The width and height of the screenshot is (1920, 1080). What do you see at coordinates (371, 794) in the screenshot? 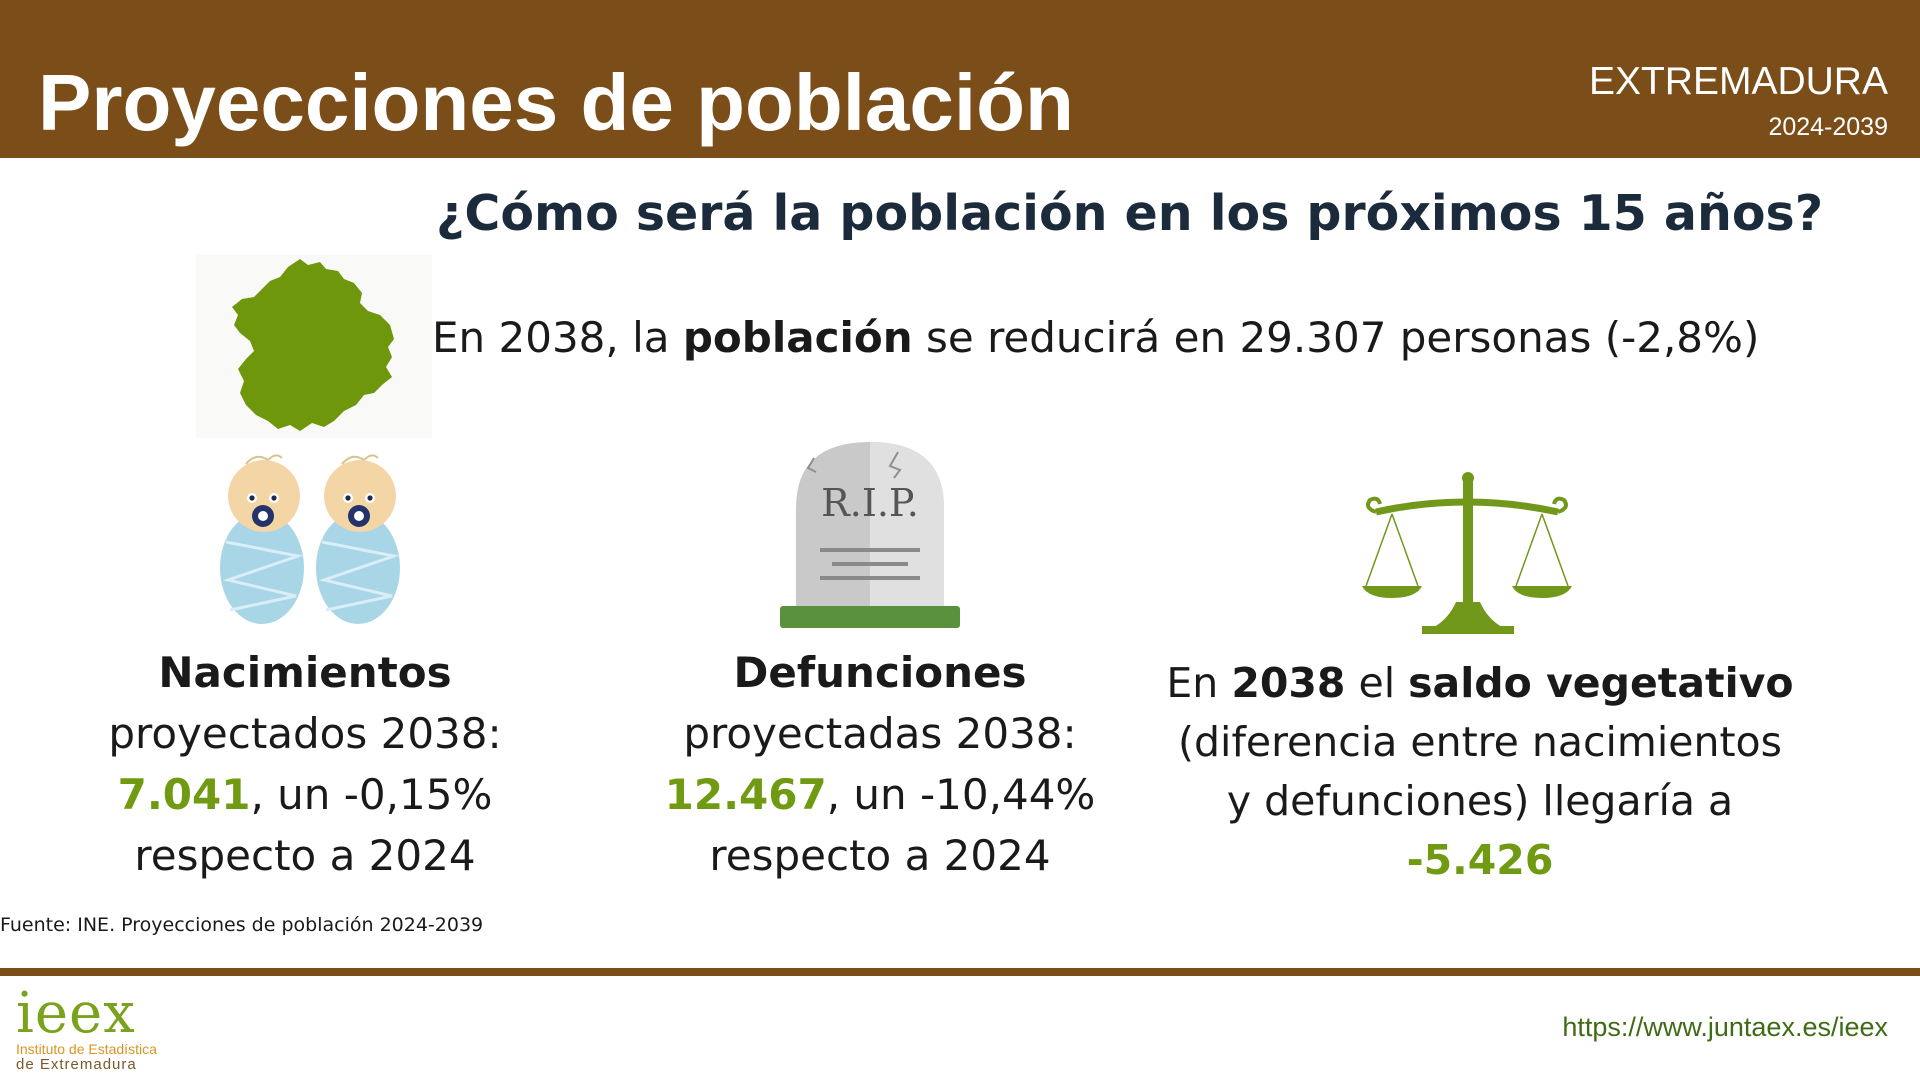
I see `births-change: , un -0,15%` at bounding box center [371, 794].